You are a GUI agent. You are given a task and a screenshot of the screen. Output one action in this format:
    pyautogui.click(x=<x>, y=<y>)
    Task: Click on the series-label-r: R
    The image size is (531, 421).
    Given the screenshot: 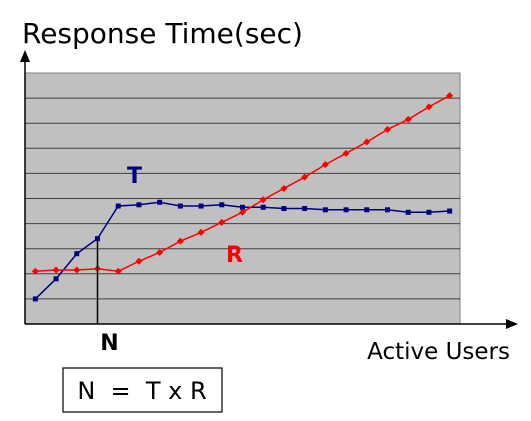 What is the action you would take?
    pyautogui.click(x=234, y=255)
    